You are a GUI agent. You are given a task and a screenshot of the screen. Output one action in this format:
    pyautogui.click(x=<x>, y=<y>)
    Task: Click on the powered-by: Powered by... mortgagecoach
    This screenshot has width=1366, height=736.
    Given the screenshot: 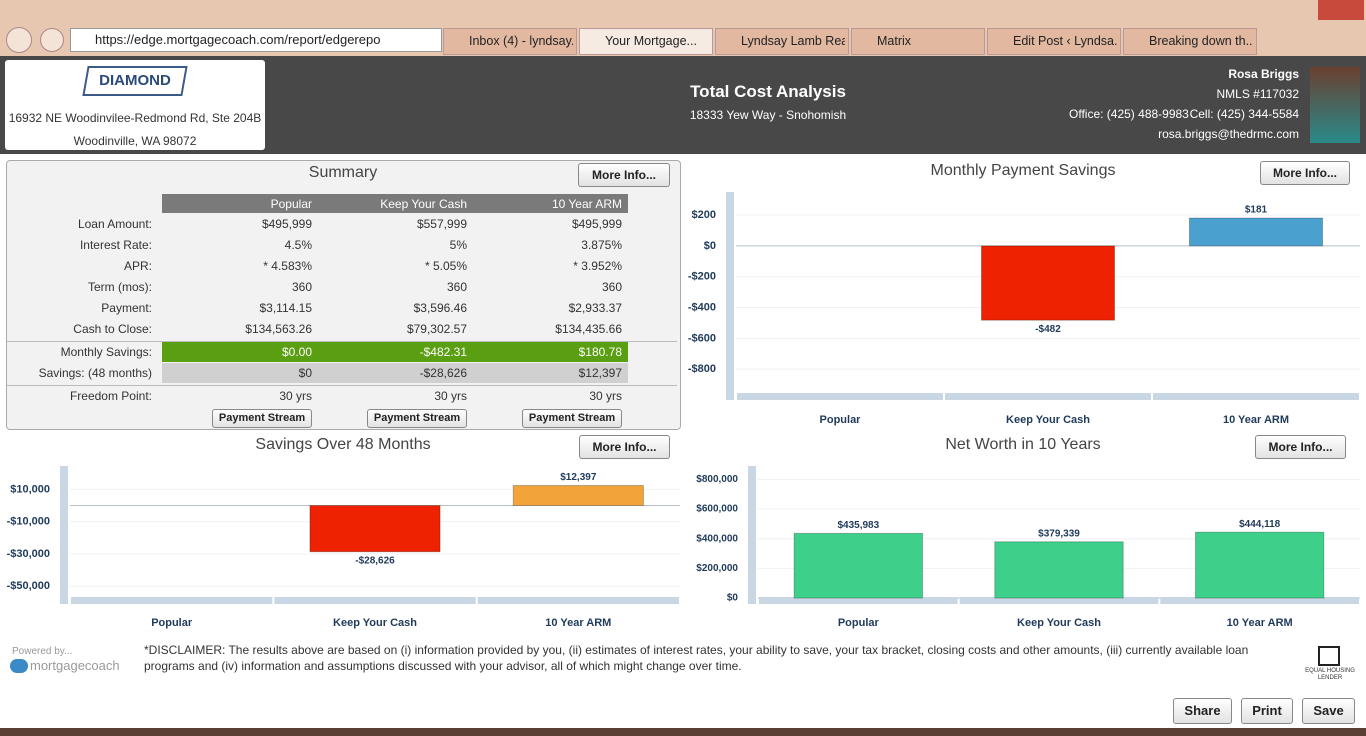 What is the action you would take?
    pyautogui.click(x=70, y=660)
    